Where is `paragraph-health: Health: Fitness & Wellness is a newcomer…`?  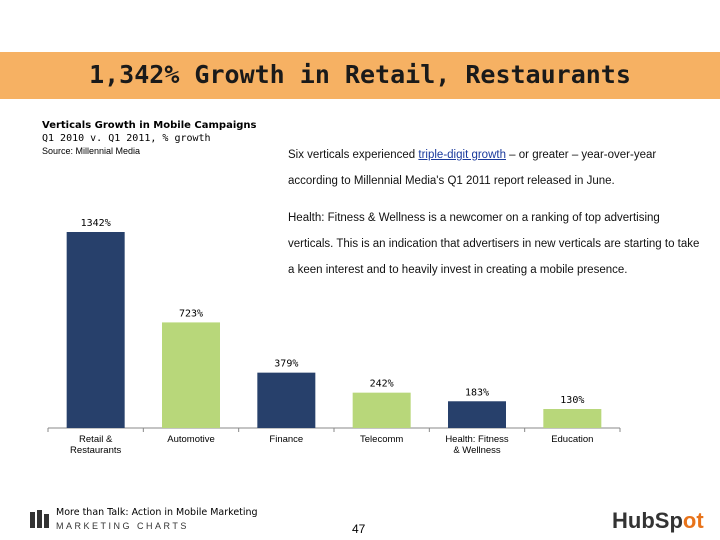 paragraph-health: Health: Fitness & Wellness is a newcomer… is located at coordinates (494, 244).